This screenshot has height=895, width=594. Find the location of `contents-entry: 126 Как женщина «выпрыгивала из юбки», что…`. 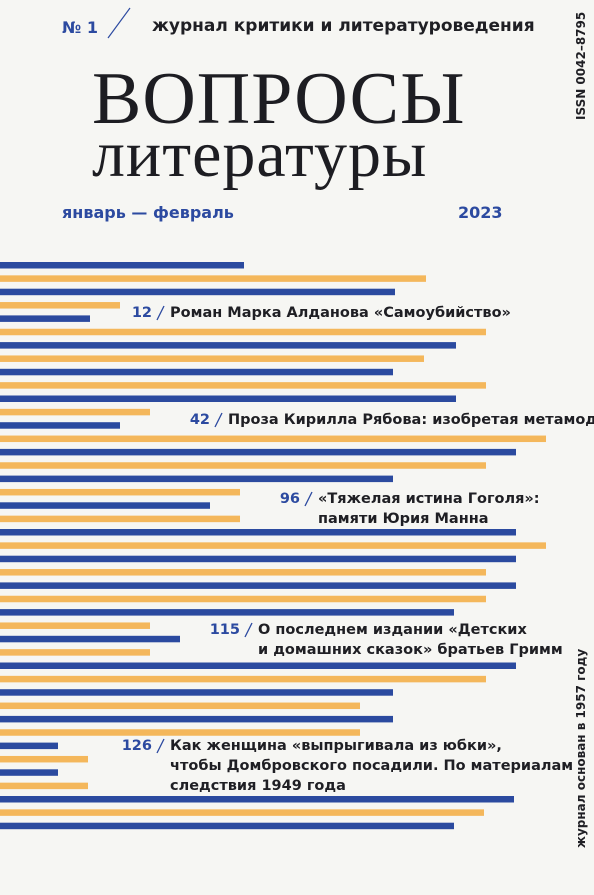

contents-entry: 126 Как женщина «выпрыгивала из юбки», что… is located at coordinates (326, 766).